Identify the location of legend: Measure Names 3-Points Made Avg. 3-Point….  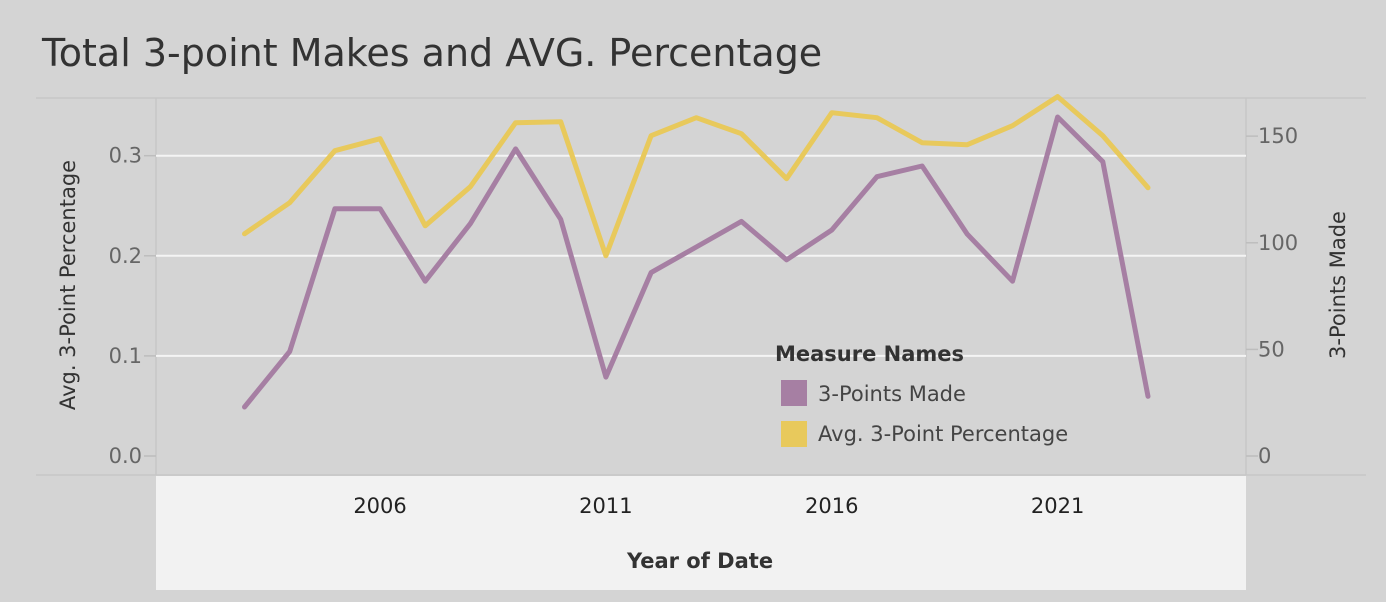
(921, 394).